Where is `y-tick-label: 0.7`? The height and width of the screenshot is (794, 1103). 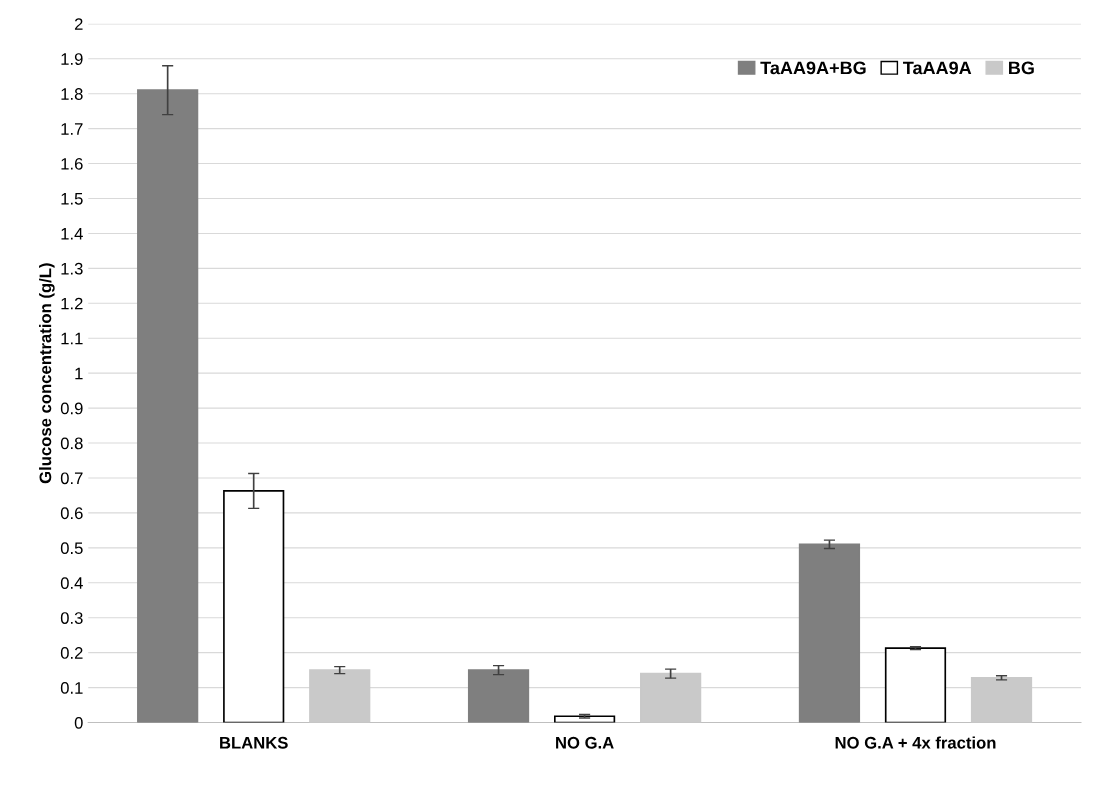
y-tick-label: 0.7 is located at coordinates (71, 478).